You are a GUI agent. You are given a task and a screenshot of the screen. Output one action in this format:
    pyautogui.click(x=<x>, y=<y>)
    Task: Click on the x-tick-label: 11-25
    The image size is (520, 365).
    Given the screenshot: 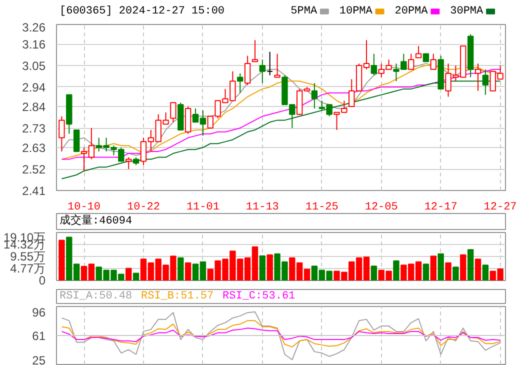 What is the action you would take?
    pyautogui.click(x=321, y=208)
    